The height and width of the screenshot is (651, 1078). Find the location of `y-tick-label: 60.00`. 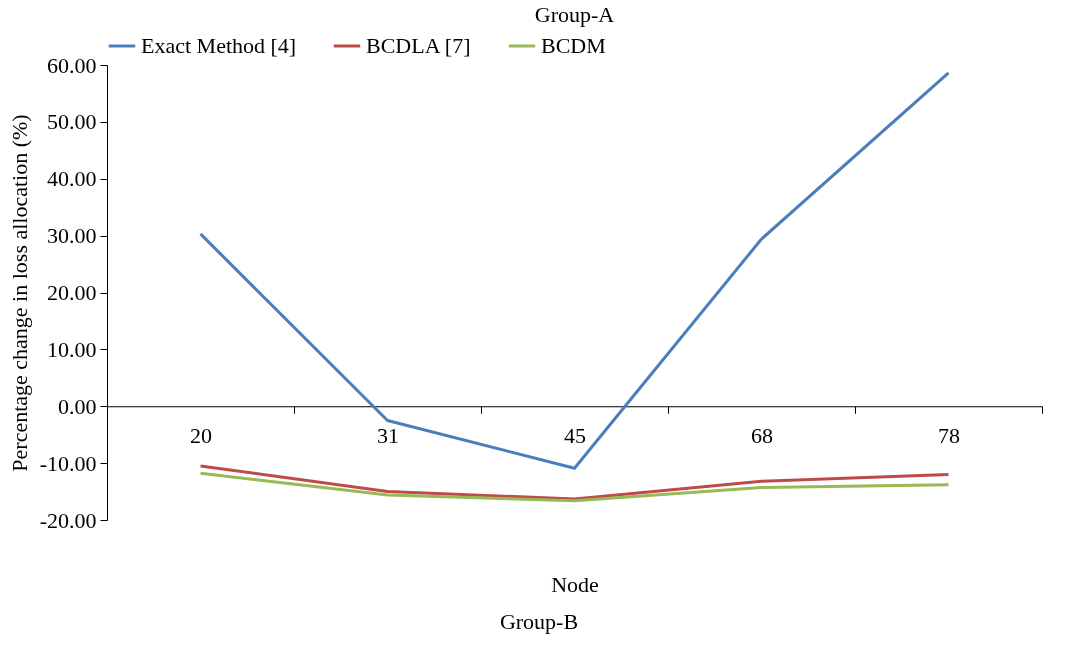

y-tick-label: 60.00 is located at coordinates (72, 65).